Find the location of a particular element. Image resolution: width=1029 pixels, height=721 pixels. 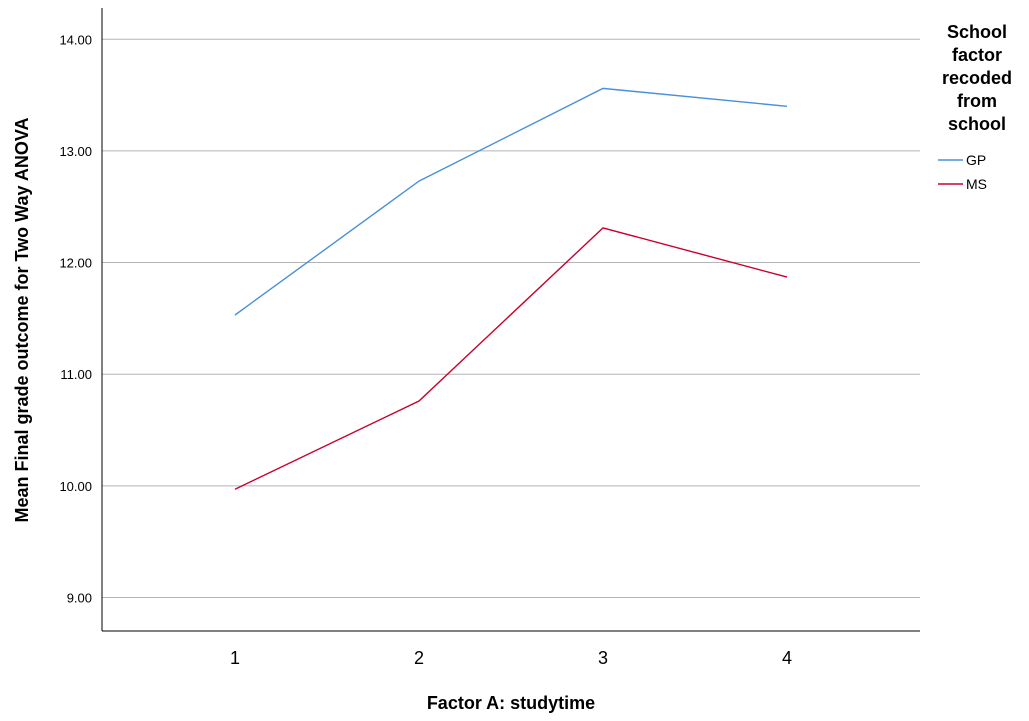

y-tick-label: 13.00 is located at coordinates (75, 151).